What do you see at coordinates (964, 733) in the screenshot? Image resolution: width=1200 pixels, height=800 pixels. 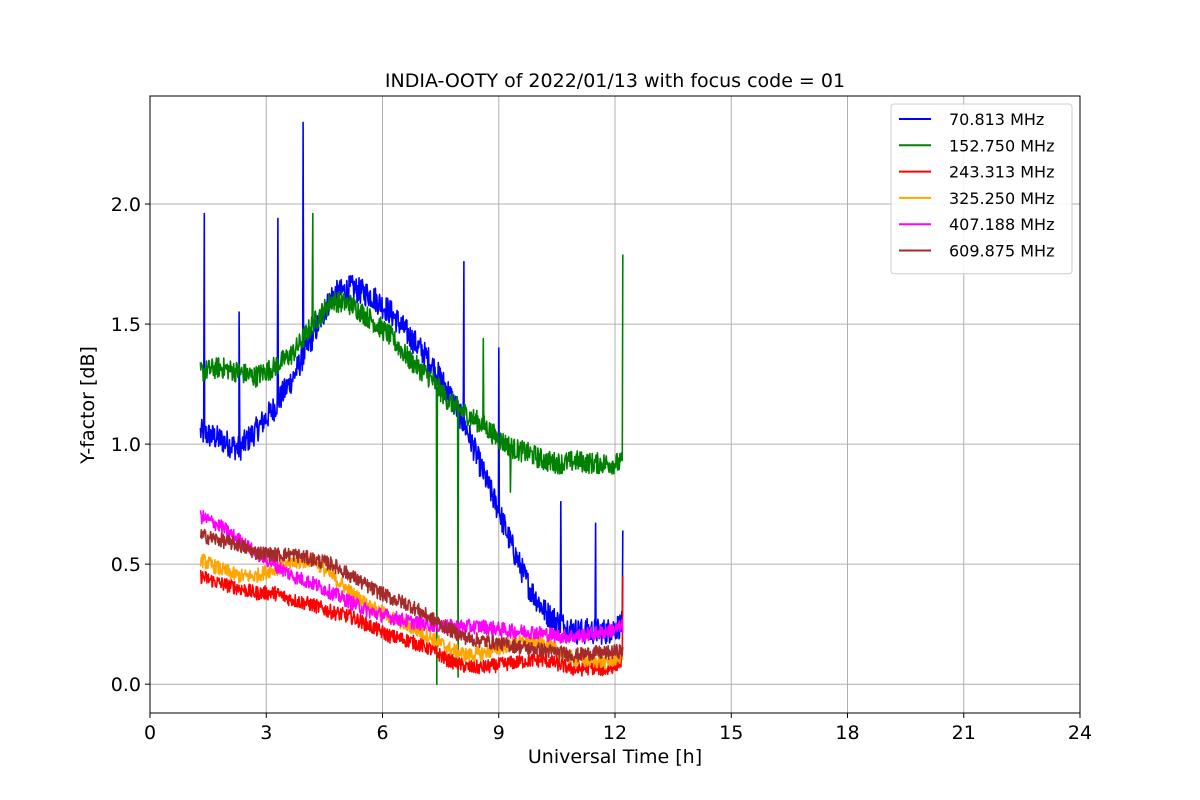 I see `x-tick-label: 21` at bounding box center [964, 733].